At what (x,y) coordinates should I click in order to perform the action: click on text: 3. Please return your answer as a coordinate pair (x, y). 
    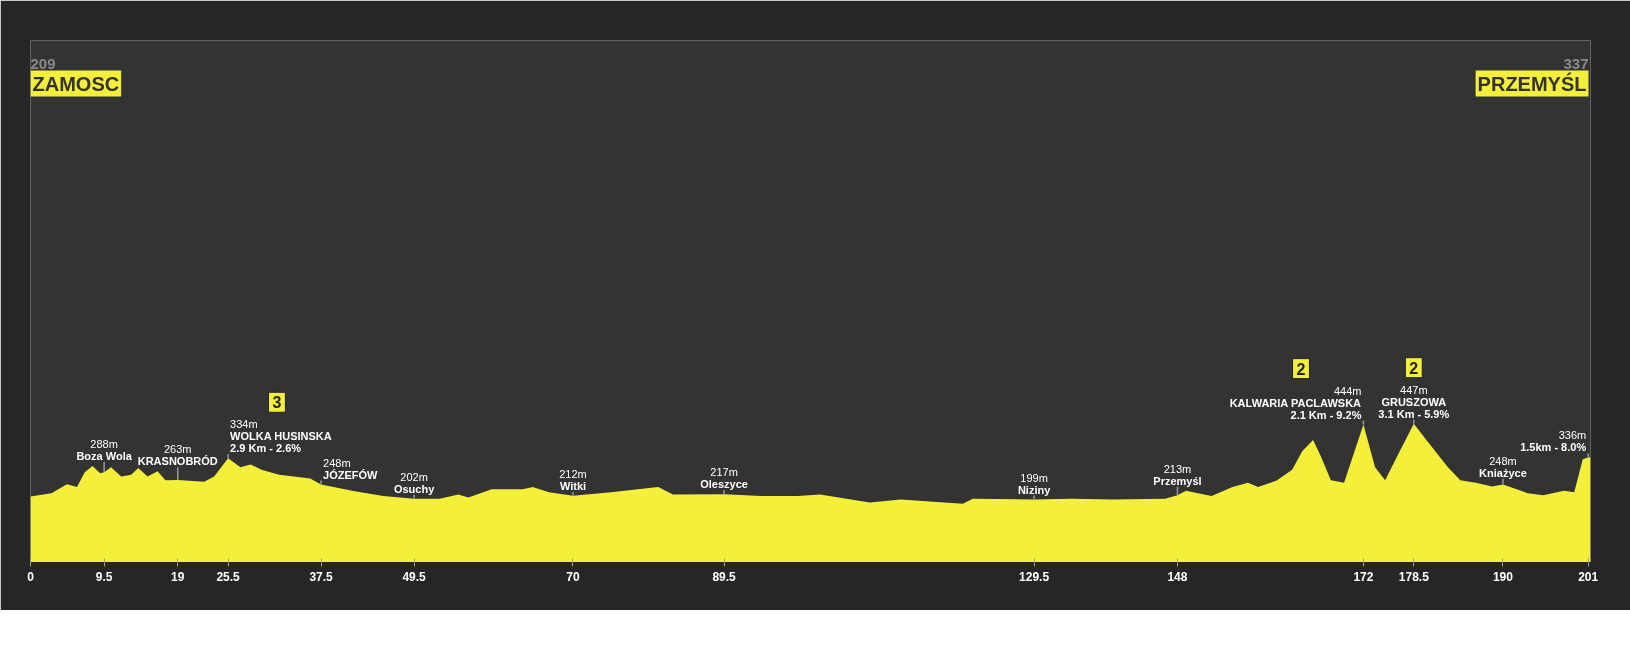
    Looking at the image, I should click on (277, 403).